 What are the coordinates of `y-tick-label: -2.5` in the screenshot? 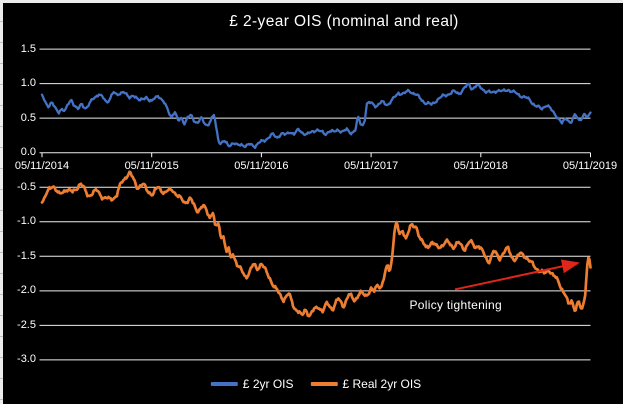 It's located at (26, 324).